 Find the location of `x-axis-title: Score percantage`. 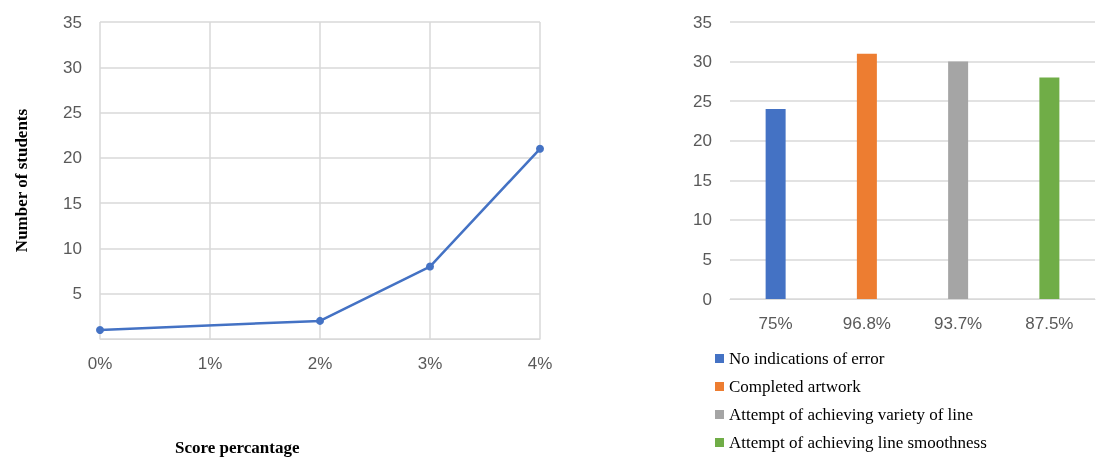

x-axis-title: Score percantage is located at coordinates (237, 447).